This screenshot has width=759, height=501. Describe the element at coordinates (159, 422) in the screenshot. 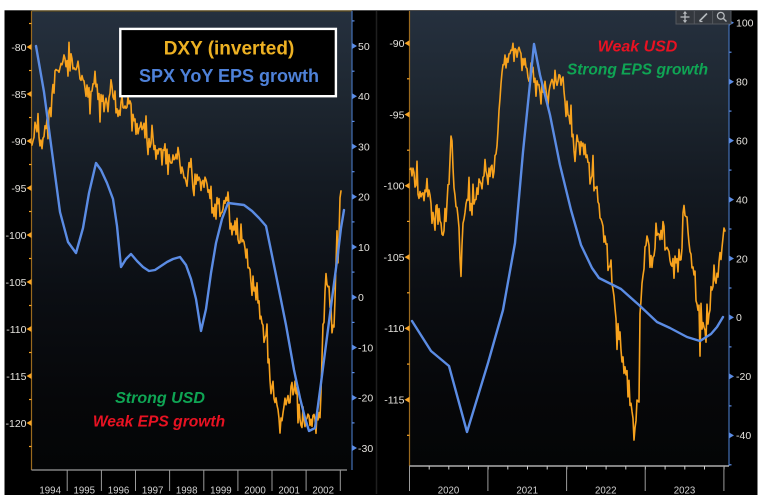

I see `svg-text: Weak EPS growth` at that location.